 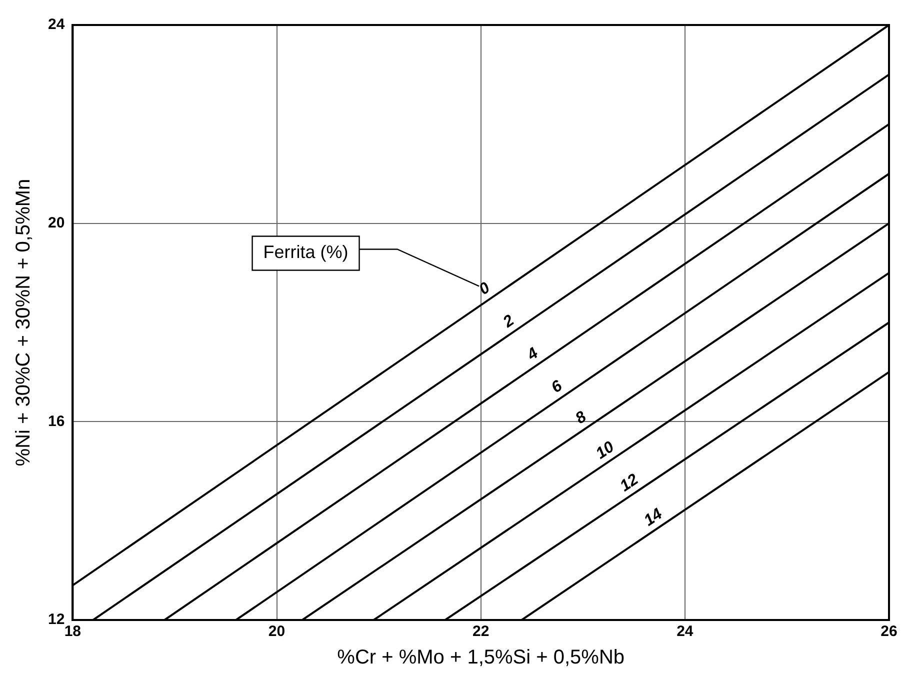 I want to click on y-tick-label: 24, so click(x=57, y=25).